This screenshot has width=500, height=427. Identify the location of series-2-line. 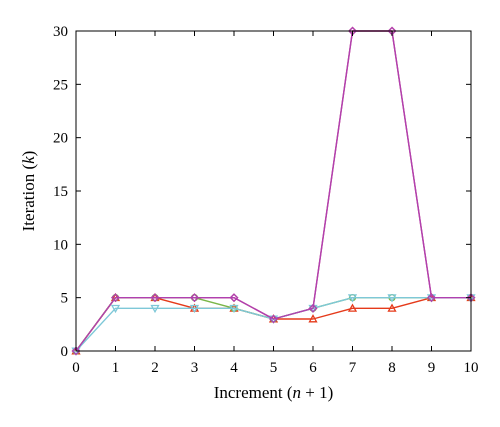
(273, 324).